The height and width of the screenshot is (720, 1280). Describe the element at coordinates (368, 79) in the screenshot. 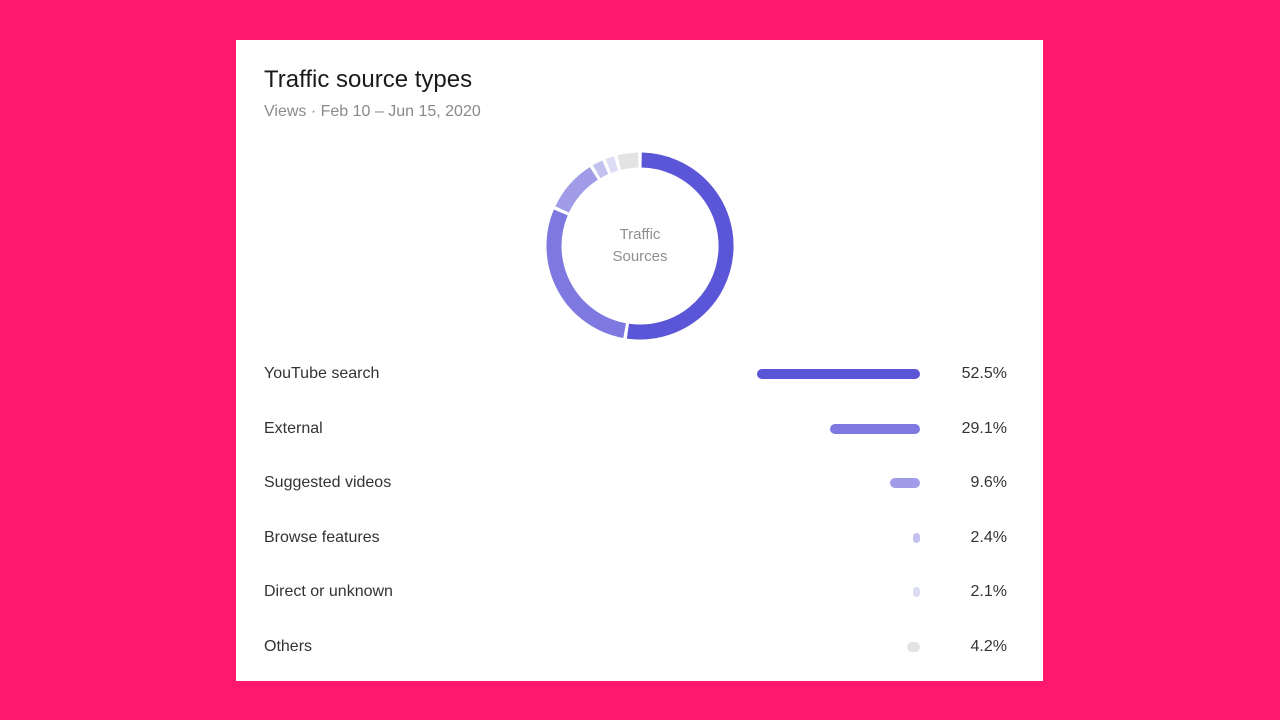

I see `card-title: Traffic source types` at that location.